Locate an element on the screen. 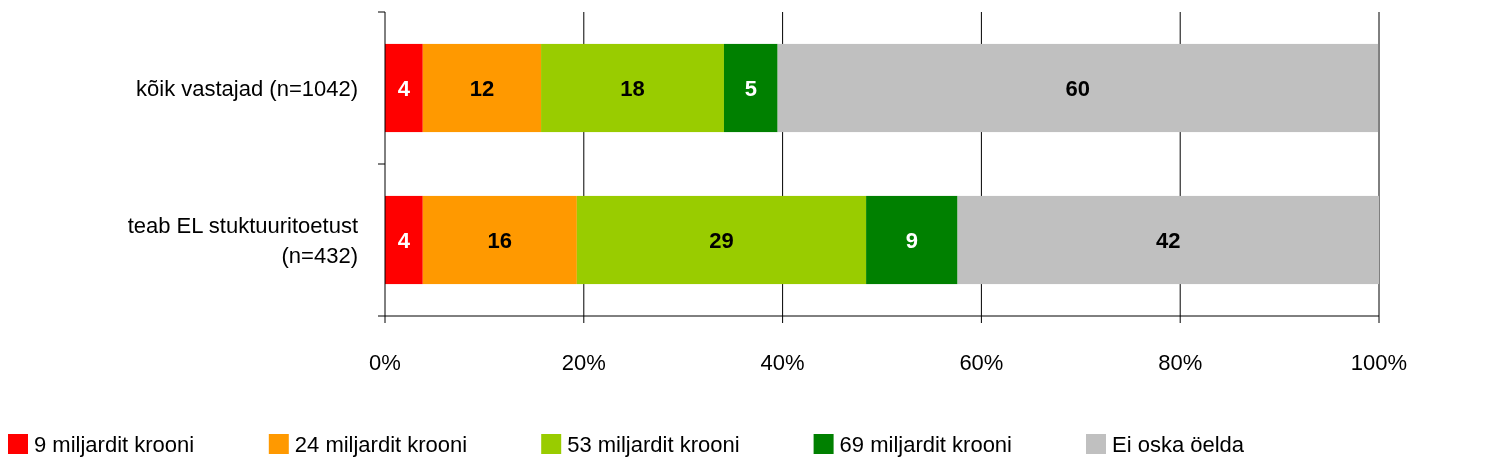 The image size is (1490, 464). legend-label: 69 miljardit krooni is located at coordinates (926, 444).